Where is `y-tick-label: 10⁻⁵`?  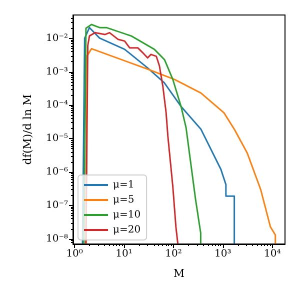
y-tick-label: 10⁻⁵ is located at coordinates (57, 138).